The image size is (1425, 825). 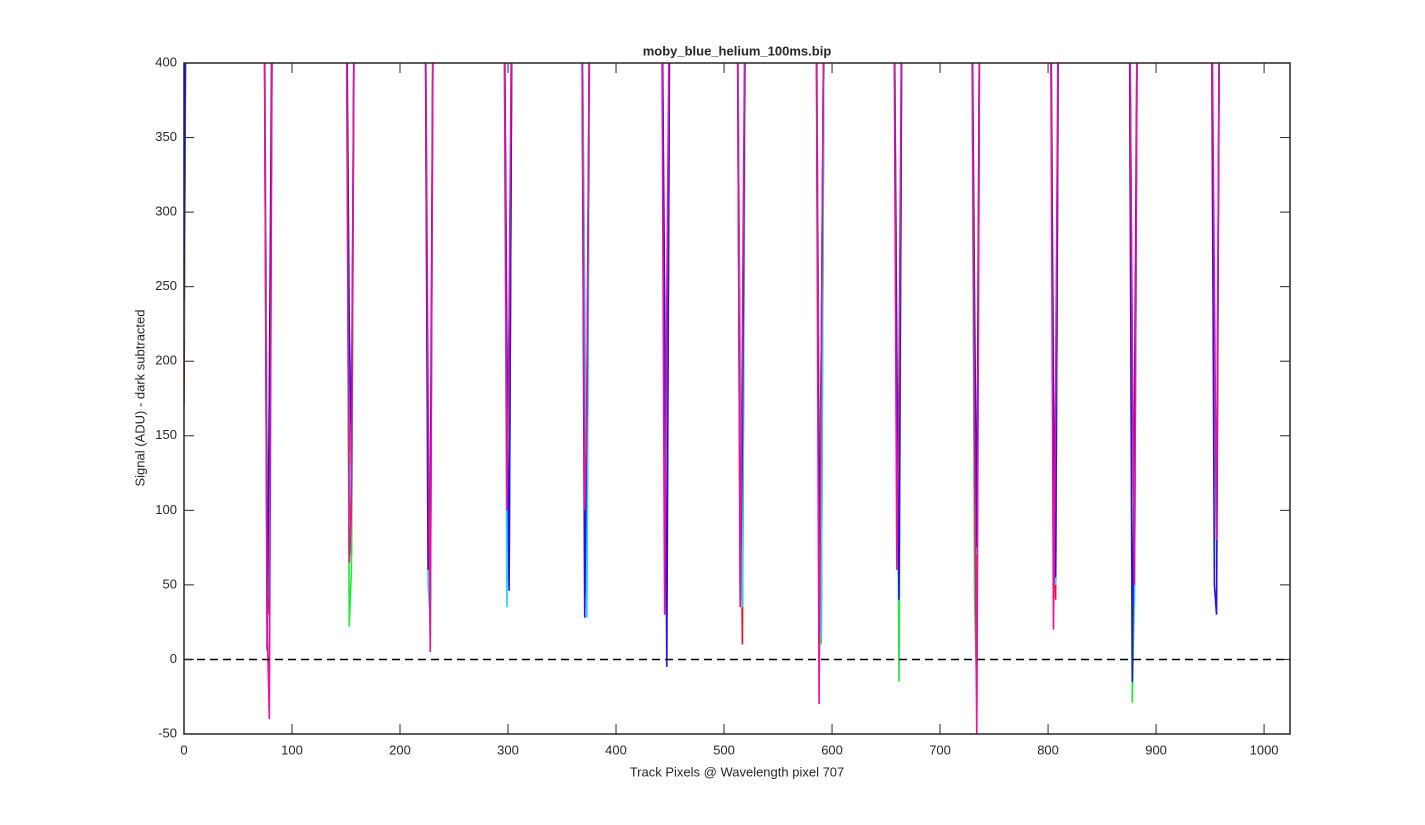 What do you see at coordinates (166, 509) in the screenshot?
I see `y-tick-label: 100` at bounding box center [166, 509].